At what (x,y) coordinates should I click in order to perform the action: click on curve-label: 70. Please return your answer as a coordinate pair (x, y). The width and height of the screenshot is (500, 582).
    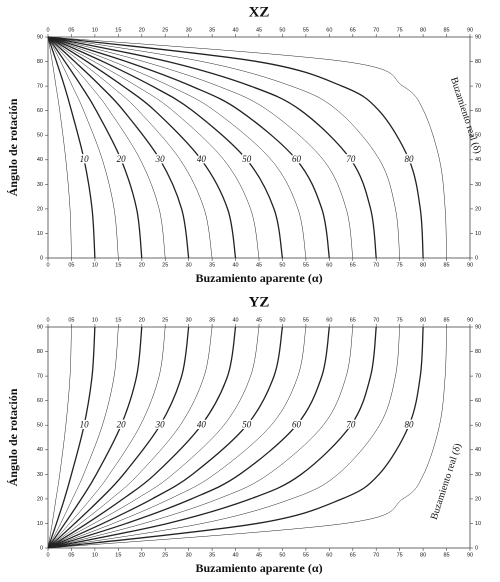
    Looking at the image, I should click on (351, 159).